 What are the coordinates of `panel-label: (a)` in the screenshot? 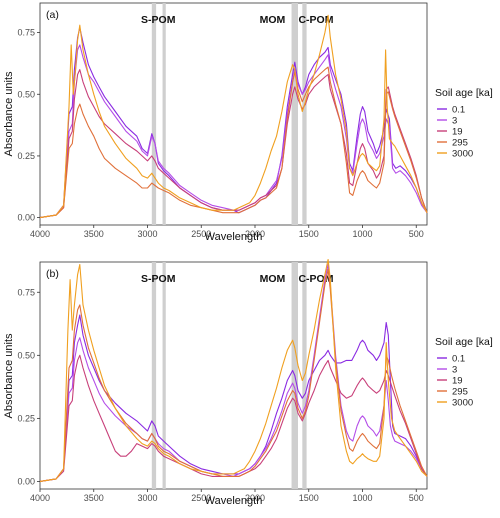 It's located at (52, 15).